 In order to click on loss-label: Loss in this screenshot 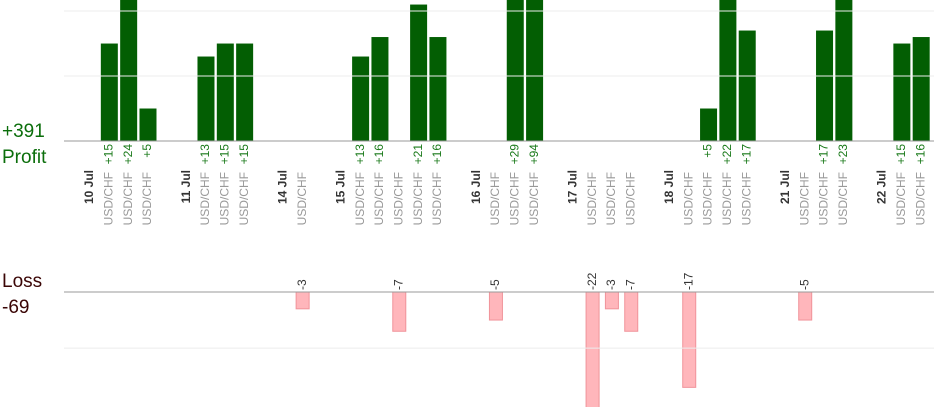, I will do `click(22, 281)`.